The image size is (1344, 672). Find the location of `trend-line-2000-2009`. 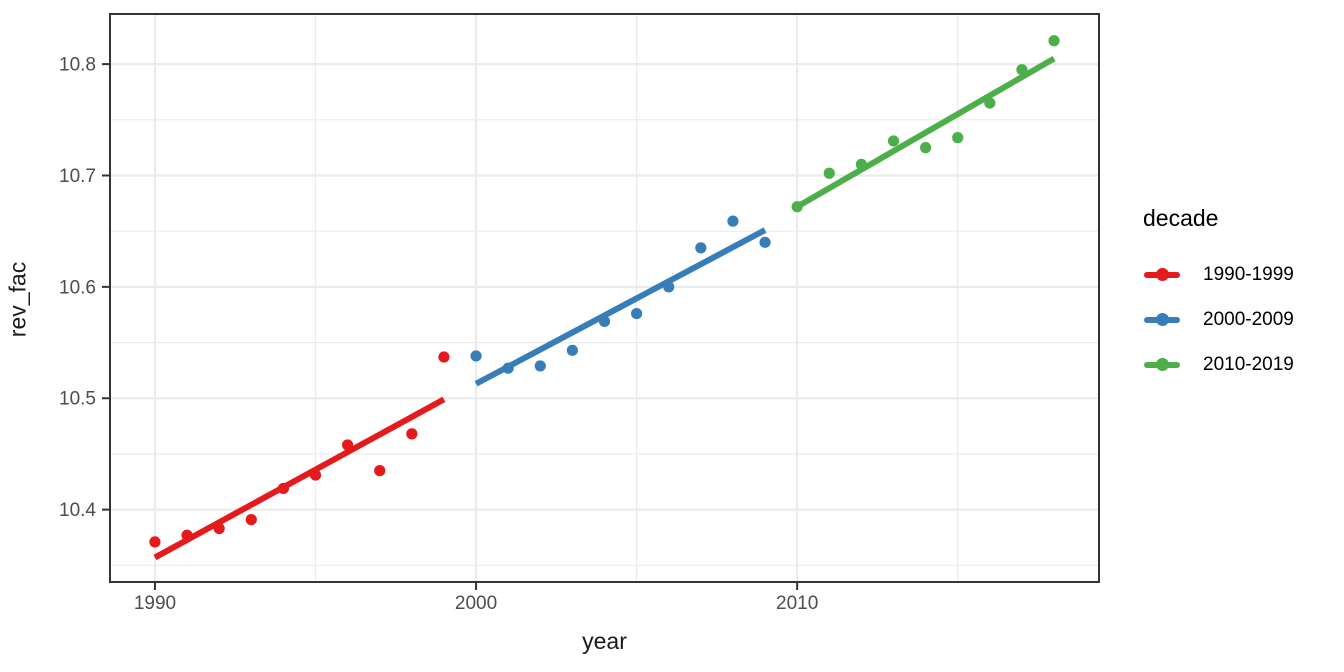

trend-line-2000-2009 is located at coordinates (620, 307).